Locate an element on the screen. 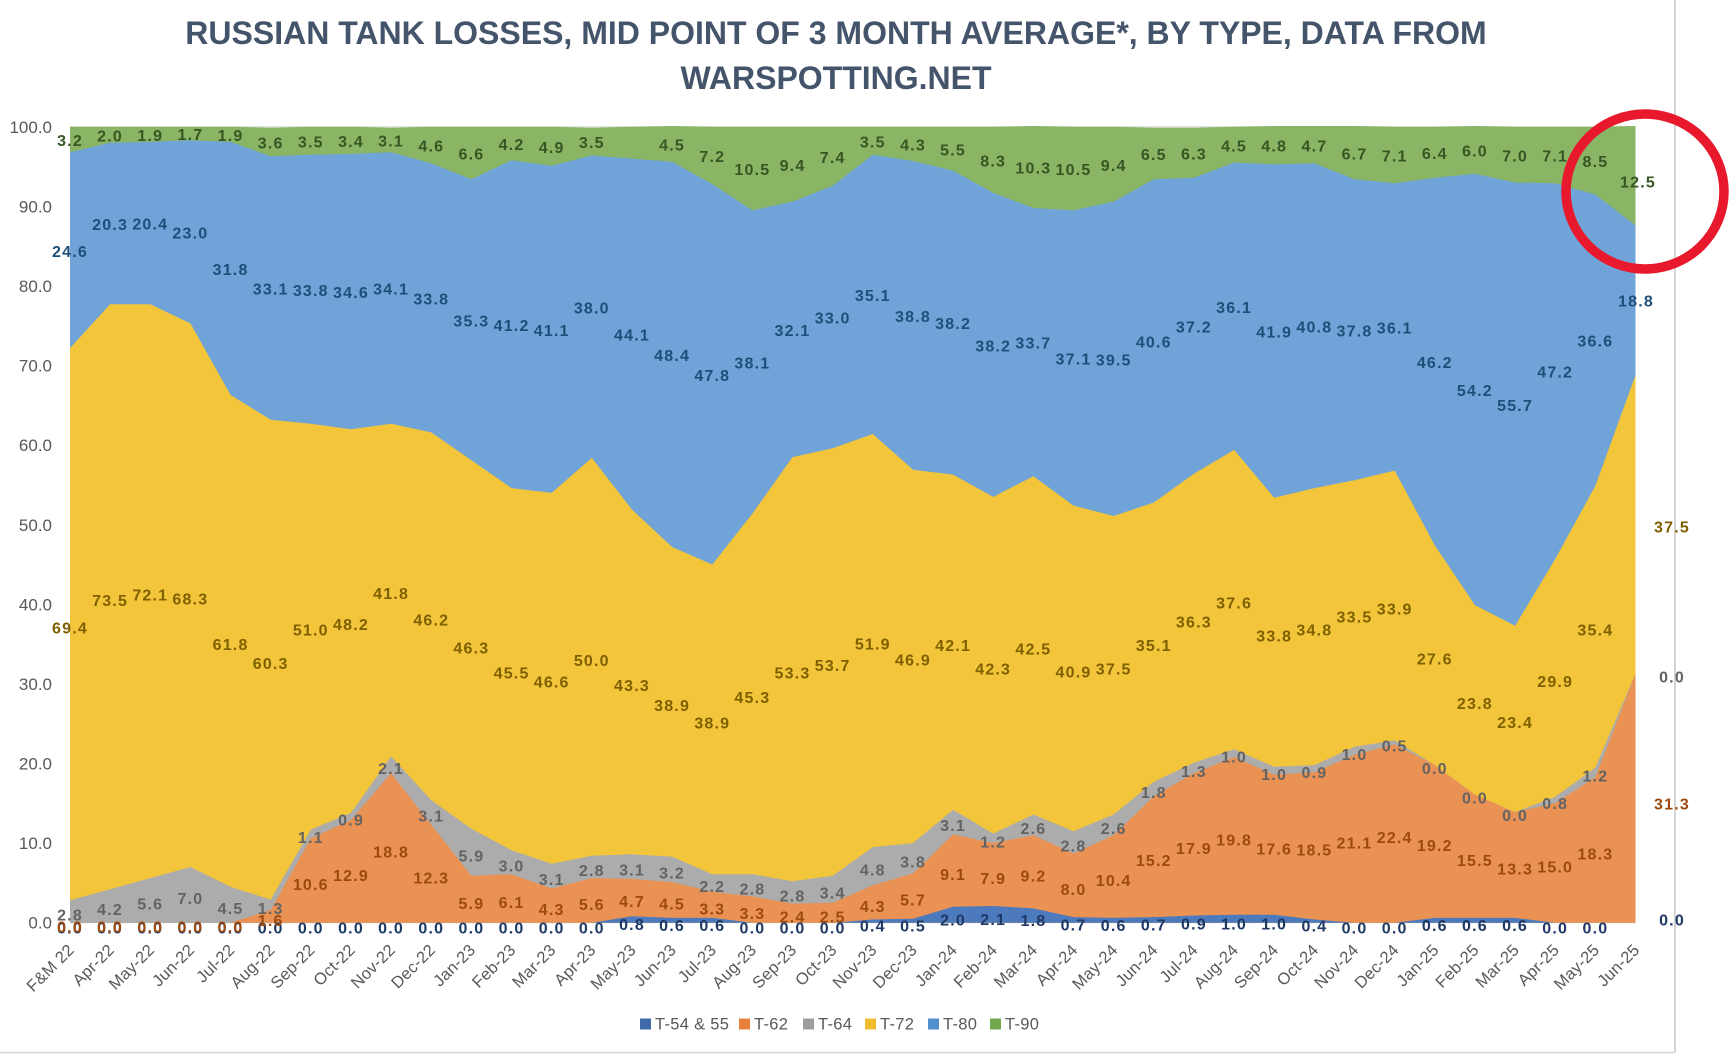  svg-text: 3.1 is located at coordinates (391, 142).